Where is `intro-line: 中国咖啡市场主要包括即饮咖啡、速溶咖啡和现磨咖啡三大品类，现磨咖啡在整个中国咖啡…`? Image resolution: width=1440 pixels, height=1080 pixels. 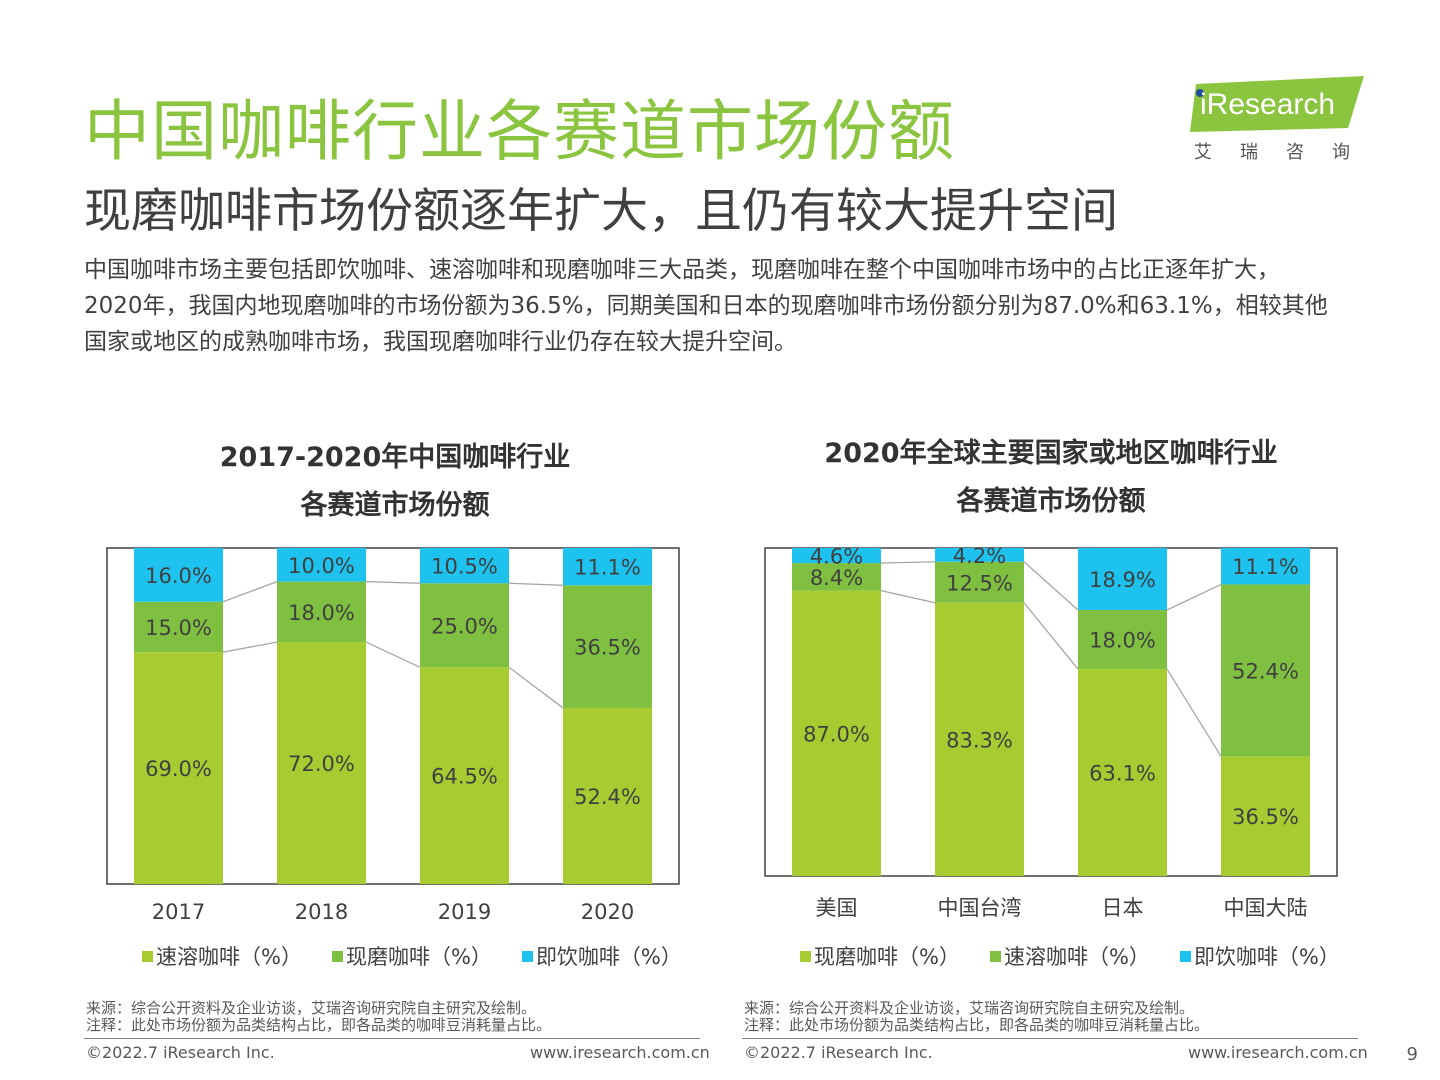
intro-line: 中国咖啡市场主要包括即饮咖啡、速溶咖啡和现磨咖啡三大品类，现磨咖啡在整个中国咖啡… is located at coordinates (682, 270).